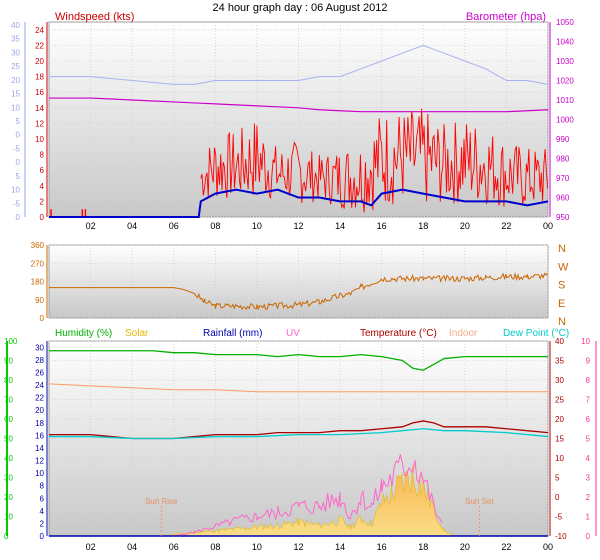 This screenshot has width=600, height=560. What do you see at coordinates (565, 61) in the screenshot?
I see `barometer-tick: 1030` at bounding box center [565, 61].